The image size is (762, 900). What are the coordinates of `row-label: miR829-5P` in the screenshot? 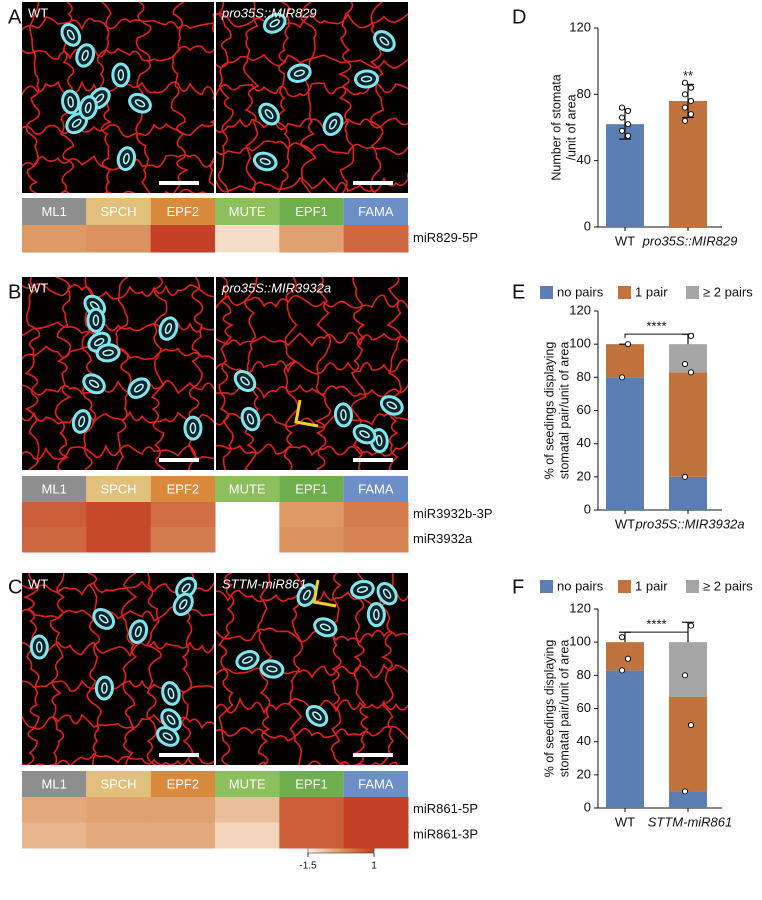 It's located at (445, 237).